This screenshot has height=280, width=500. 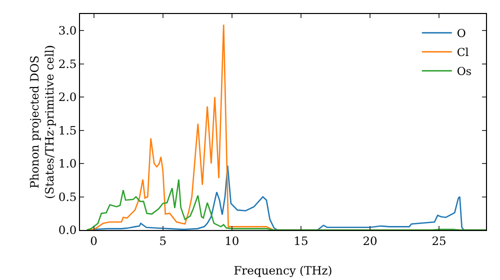 What do you see at coordinates (439, 241) in the screenshot?
I see `x-tick-label: 25` at bounding box center [439, 241].